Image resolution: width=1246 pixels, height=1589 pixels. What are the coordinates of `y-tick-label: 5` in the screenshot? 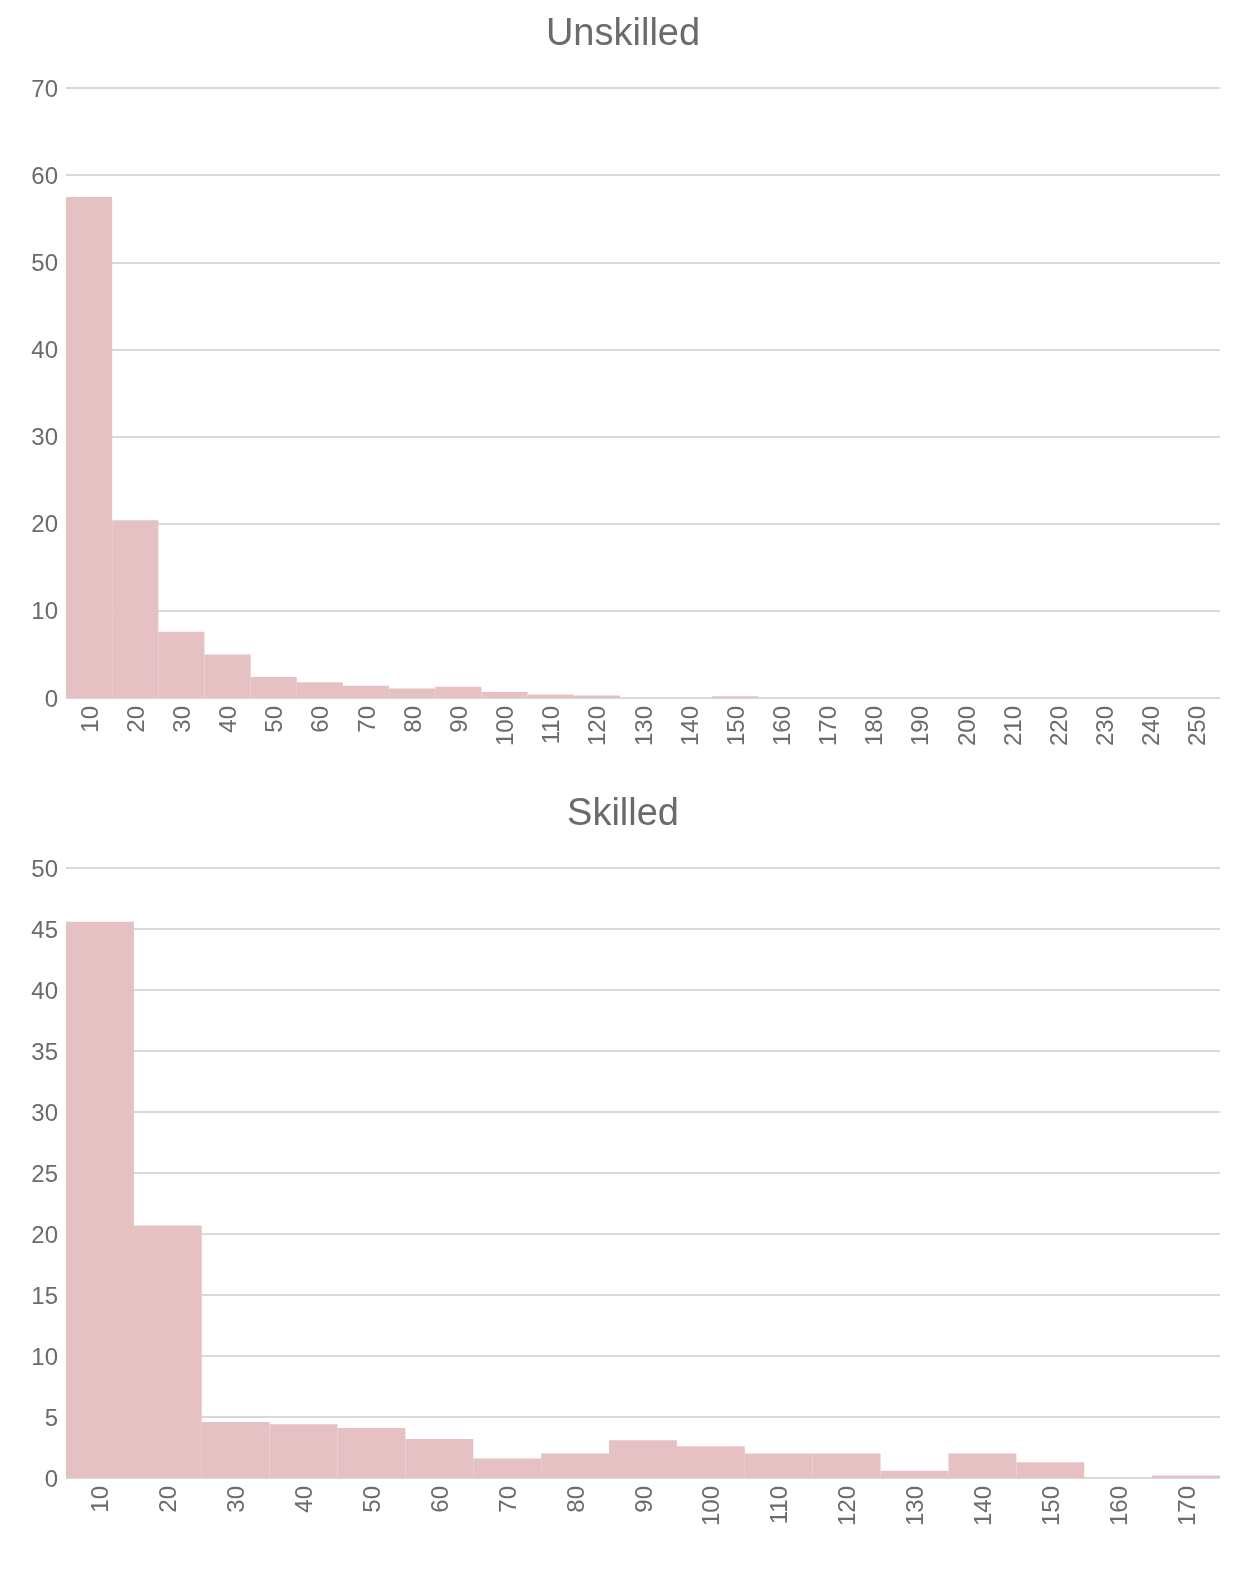 It's located at (51, 1417).